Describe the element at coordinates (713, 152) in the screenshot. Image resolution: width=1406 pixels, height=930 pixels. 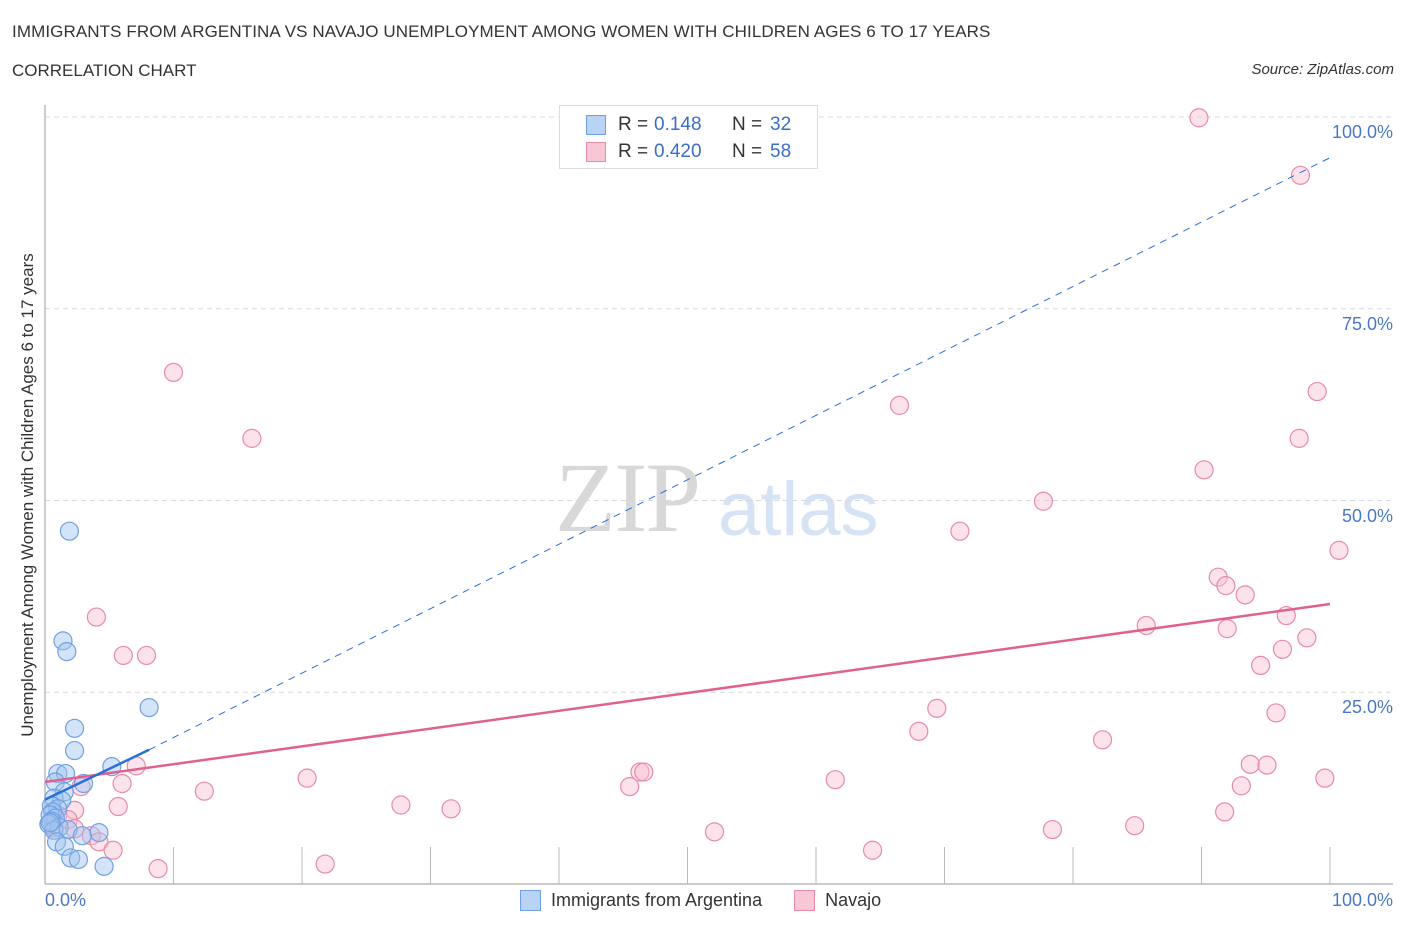
I see `stats-row-navajo: R = 0.420 N = 58` at that location.